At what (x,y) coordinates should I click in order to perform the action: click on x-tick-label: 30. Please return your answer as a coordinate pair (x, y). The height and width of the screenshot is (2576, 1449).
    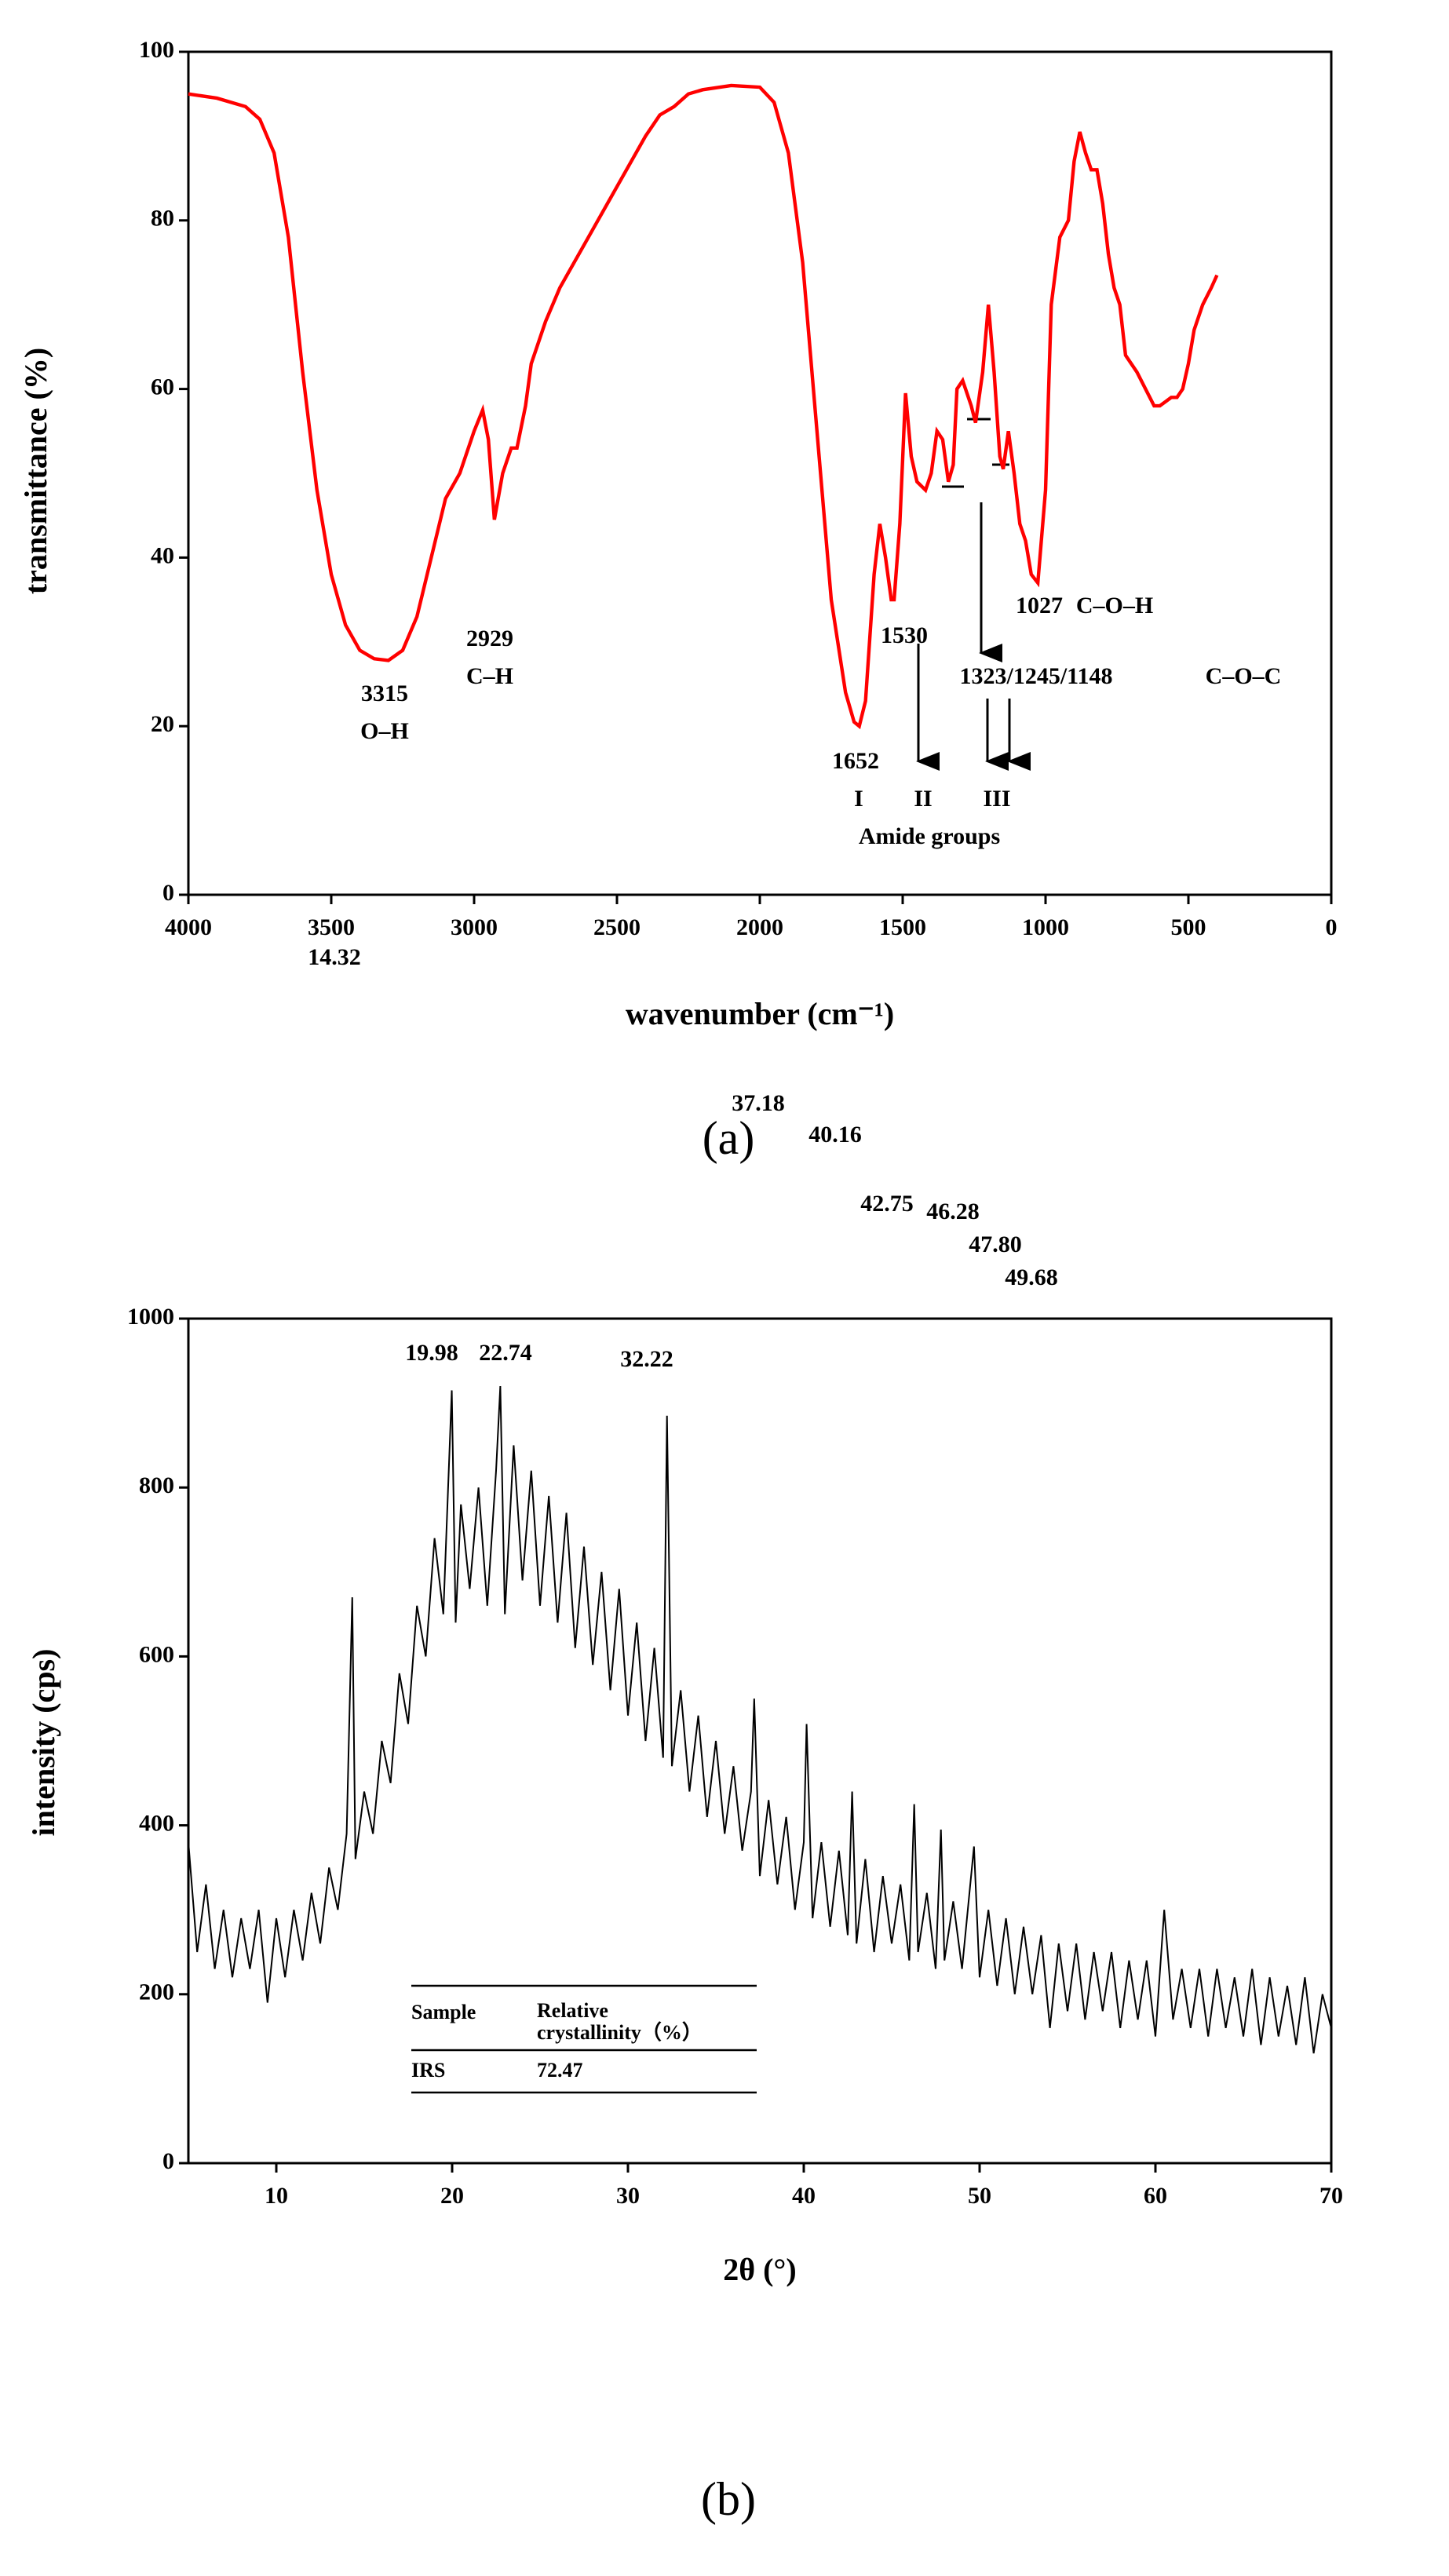
    Looking at the image, I should click on (628, 2196).